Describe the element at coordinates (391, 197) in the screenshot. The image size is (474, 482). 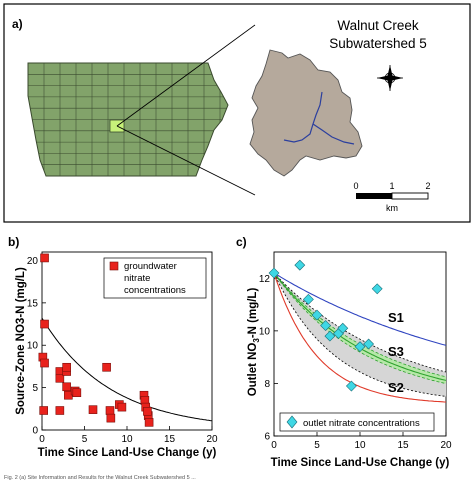
I see `scale-bar: 0 1 2 km` at that location.